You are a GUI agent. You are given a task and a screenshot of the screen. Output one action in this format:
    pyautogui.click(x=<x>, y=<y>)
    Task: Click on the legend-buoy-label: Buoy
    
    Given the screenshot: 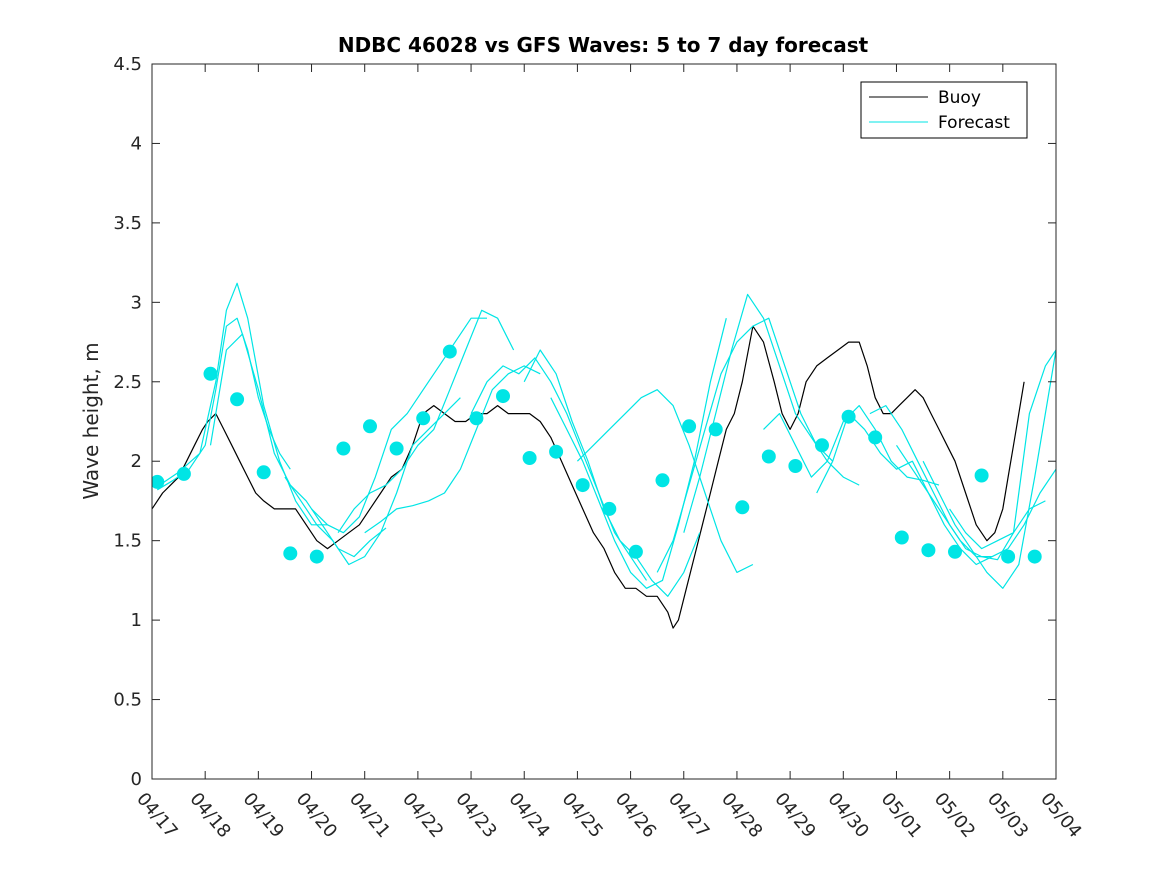 What is the action you would take?
    pyautogui.click(x=959, y=98)
    